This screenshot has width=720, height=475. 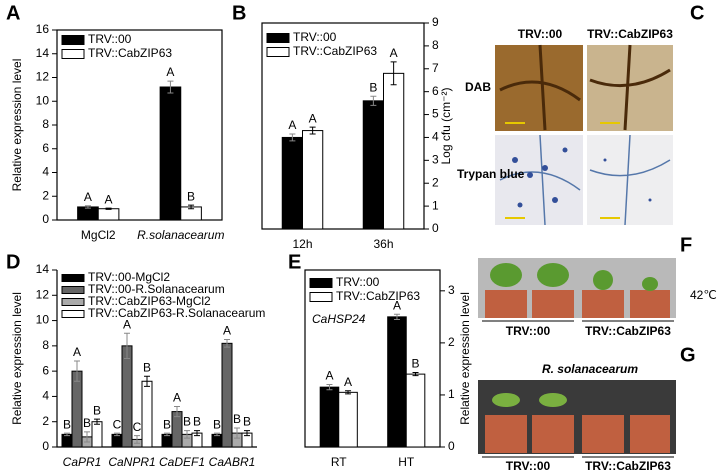 What do you see at coordinates (17, 358) in the screenshot?
I see `y-axis-label: Relative expression level` at bounding box center [17, 358].